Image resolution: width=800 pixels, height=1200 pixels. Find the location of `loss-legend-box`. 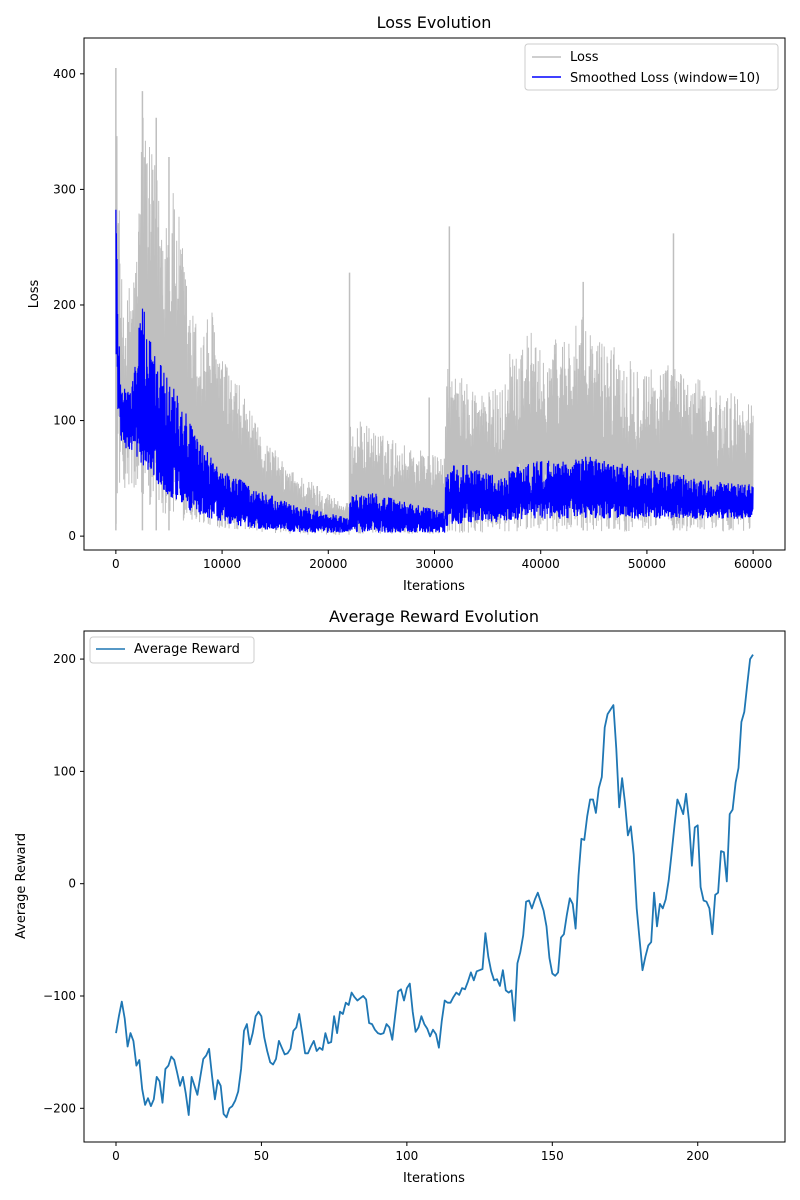

loss-legend-box is located at coordinates (651, 67).